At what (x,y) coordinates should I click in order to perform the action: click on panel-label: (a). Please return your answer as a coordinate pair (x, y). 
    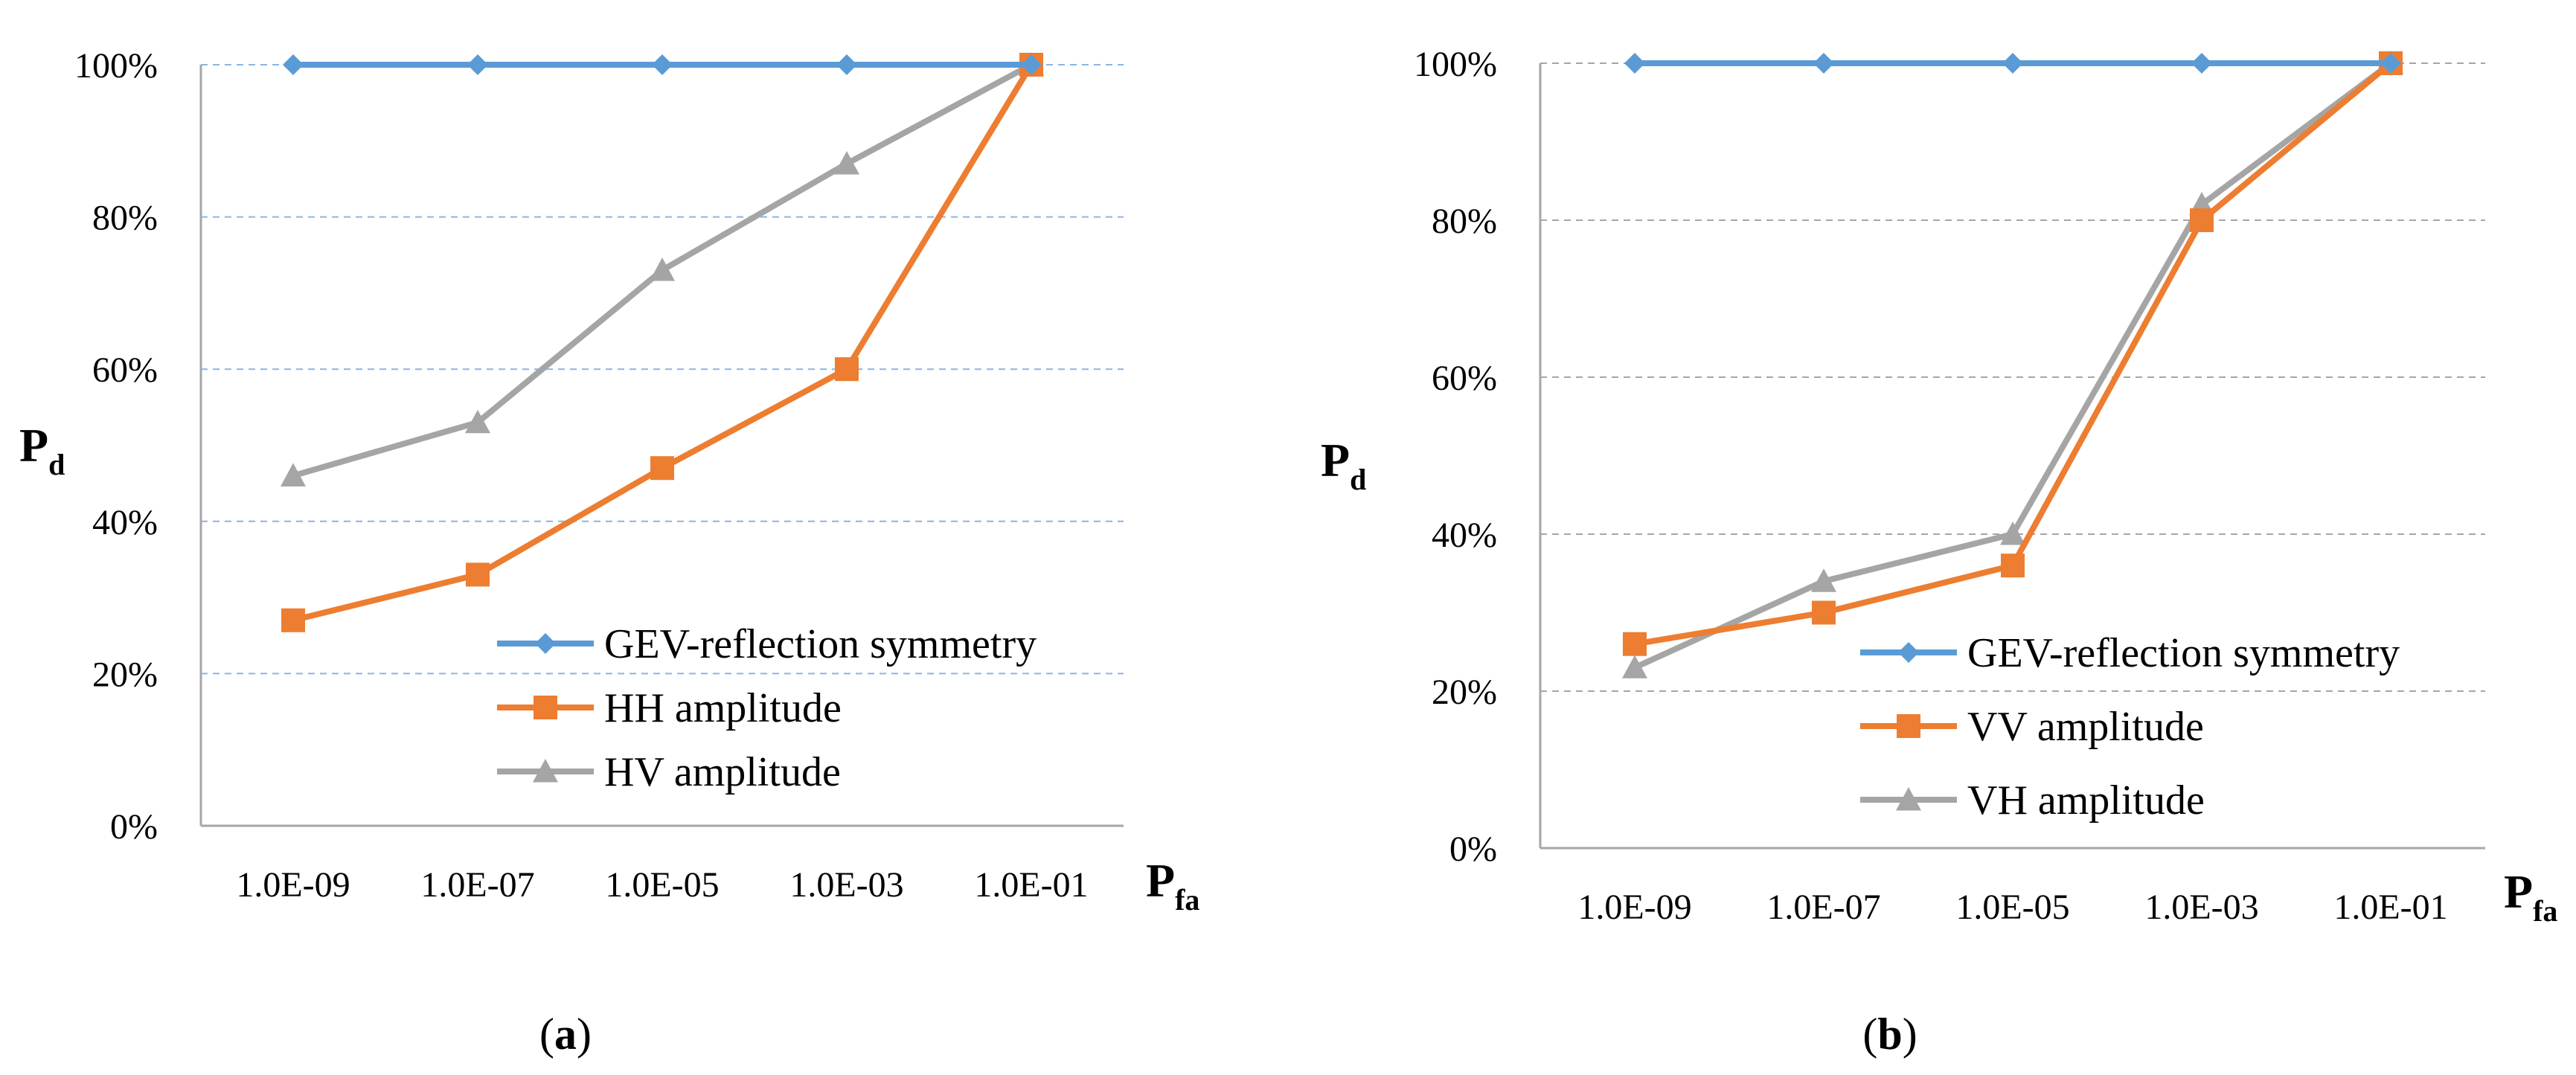
    Looking at the image, I should click on (566, 1034).